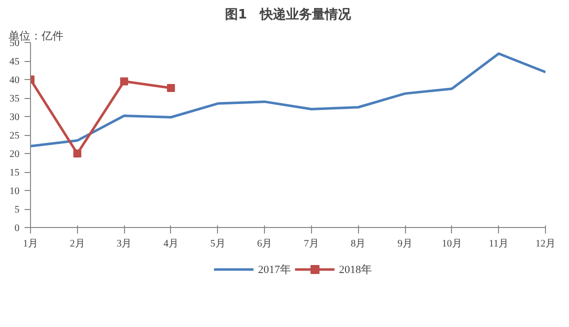 This screenshot has width=569, height=327. I want to click on x-tick-label: 12月, so click(546, 244).